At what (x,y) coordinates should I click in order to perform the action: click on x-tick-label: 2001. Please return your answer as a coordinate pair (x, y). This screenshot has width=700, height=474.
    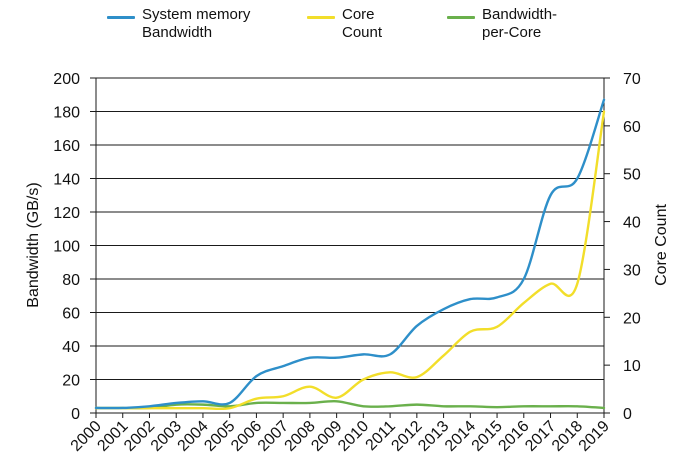
    Looking at the image, I should click on (112, 436).